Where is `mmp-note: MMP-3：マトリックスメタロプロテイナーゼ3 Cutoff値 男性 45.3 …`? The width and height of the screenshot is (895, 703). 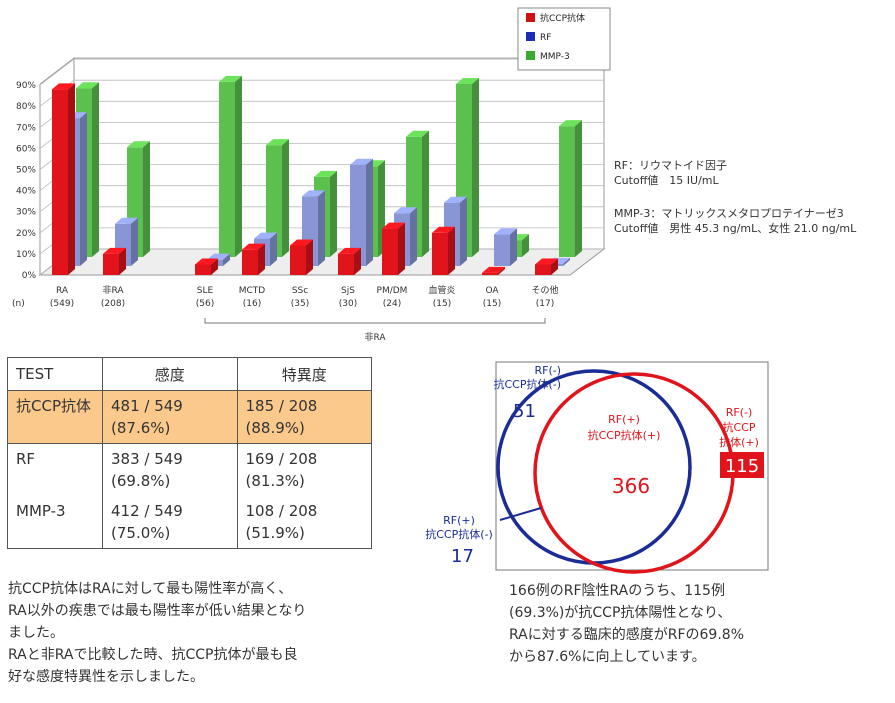 mmp-note: MMP-3：マトリックスメタロプロテイナーゼ3 Cutoff値 男性 45.3 … is located at coordinates (735, 221).